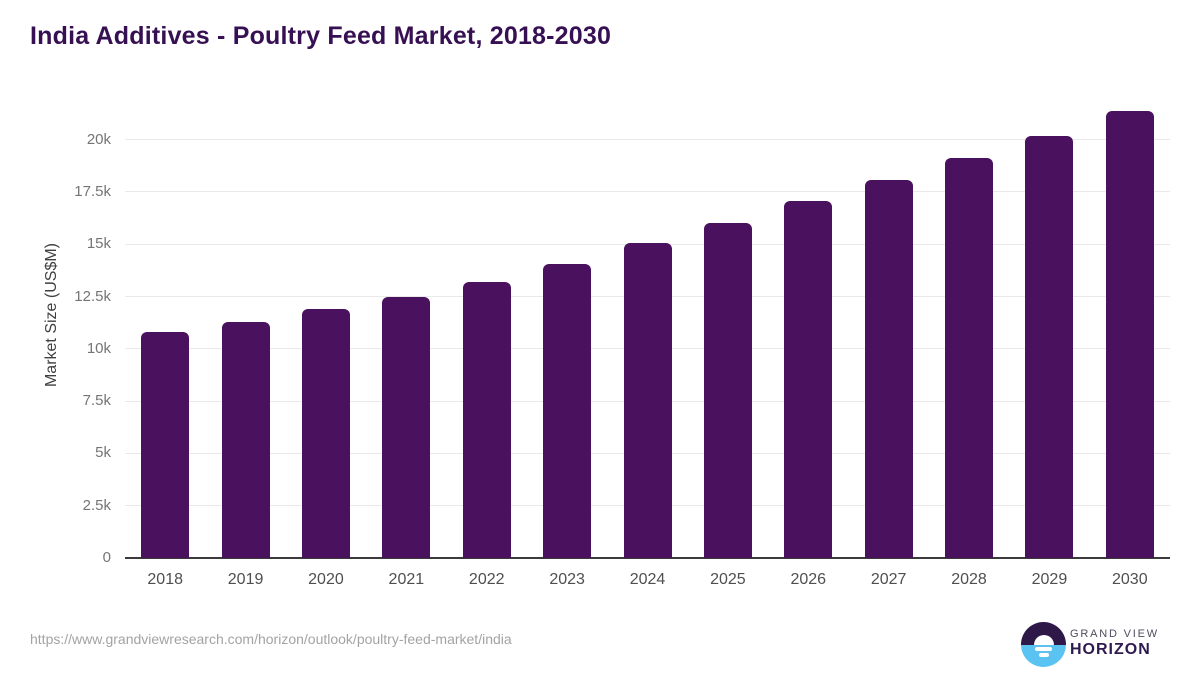 Image resolution: width=1200 pixels, height=675 pixels. I want to click on x-tick-label: 2030, so click(1130, 579).